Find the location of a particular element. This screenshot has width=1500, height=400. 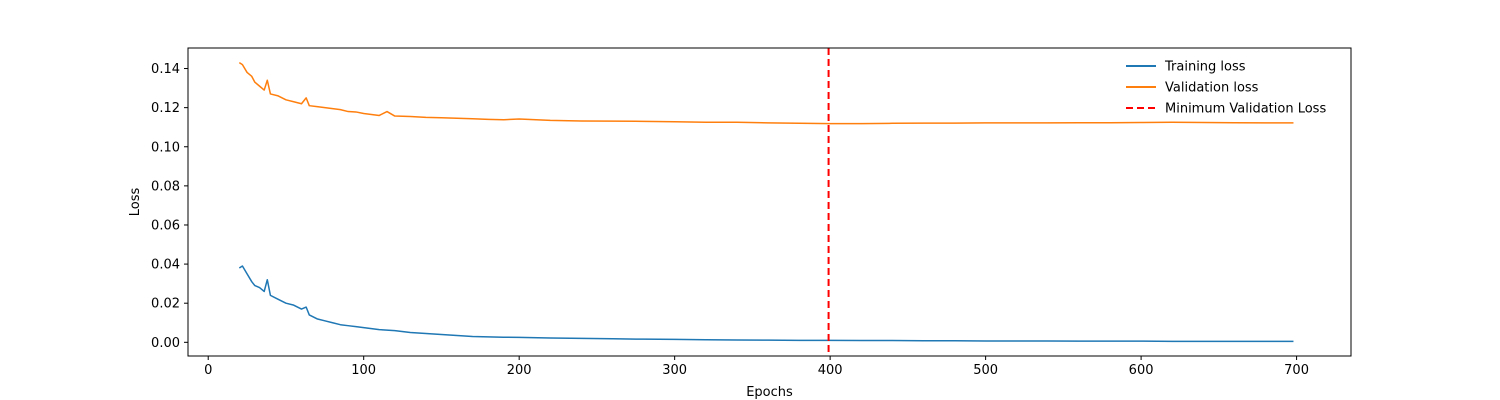

training-loss-line is located at coordinates (766, 303).